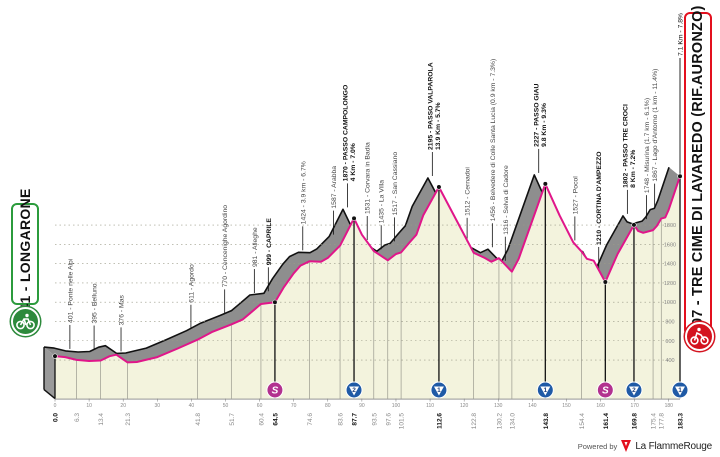  I want to click on x-tick-label: 0, so click(55, 406).